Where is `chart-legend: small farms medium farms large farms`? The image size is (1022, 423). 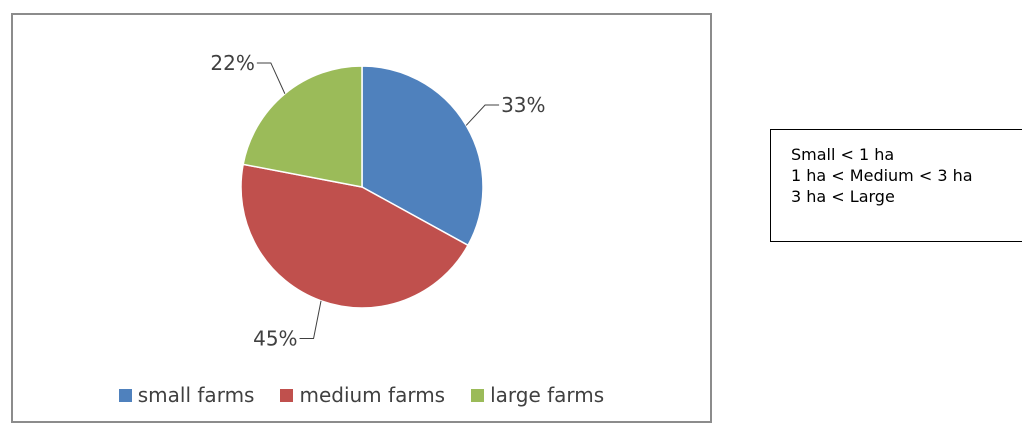
chart-legend: small farms medium farms large farms is located at coordinates (361, 395).